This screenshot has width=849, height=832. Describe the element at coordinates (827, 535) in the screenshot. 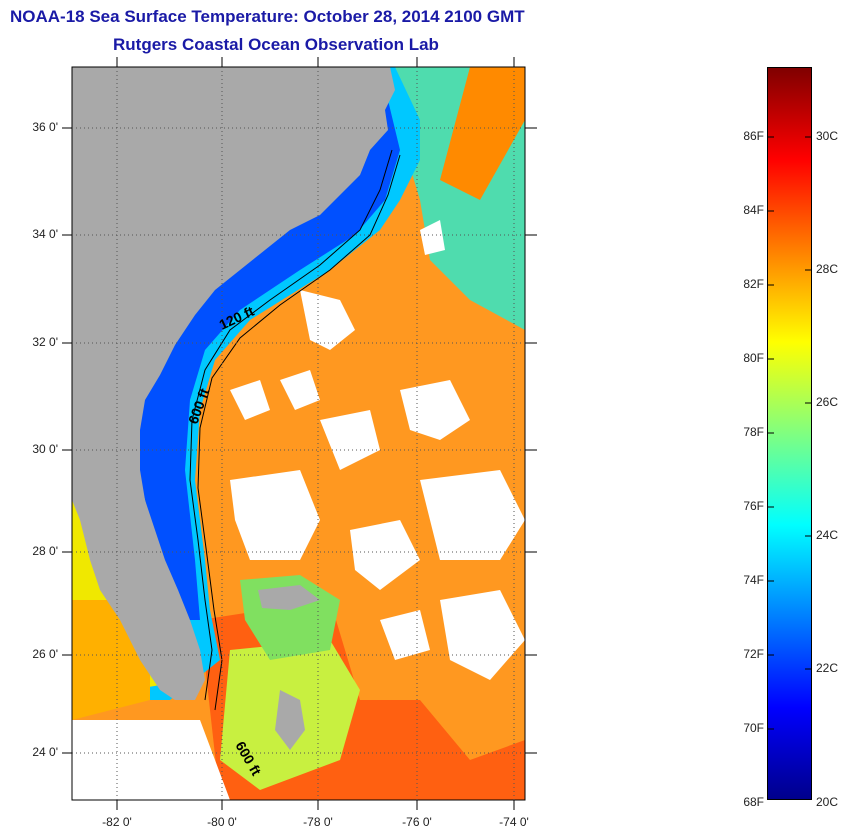

I see `celsius-label: 24C` at that location.